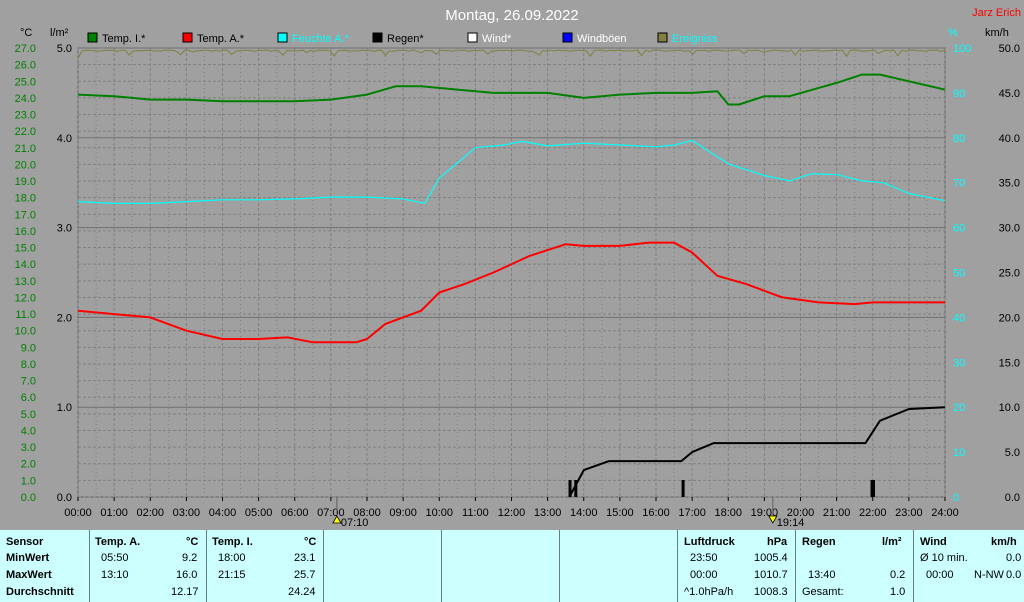 The image size is (1024, 602). Describe the element at coordinates (25, 199) in the screenshot. I see `temp-tick-label: 18.0` at that location.